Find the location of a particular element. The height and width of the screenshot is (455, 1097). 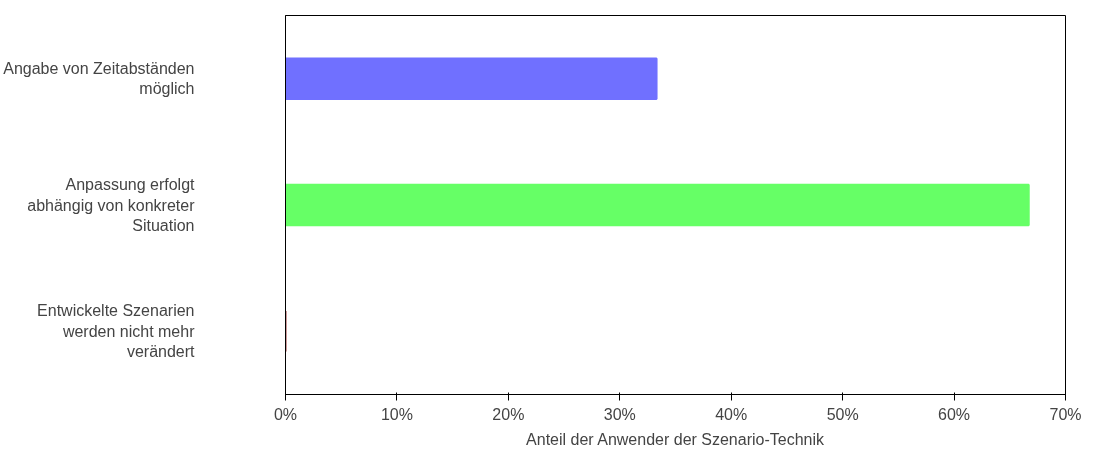

y-tick-label: Entwickelte Szenarien werden nicht mehr verändert is located at coordinates (116, 331).